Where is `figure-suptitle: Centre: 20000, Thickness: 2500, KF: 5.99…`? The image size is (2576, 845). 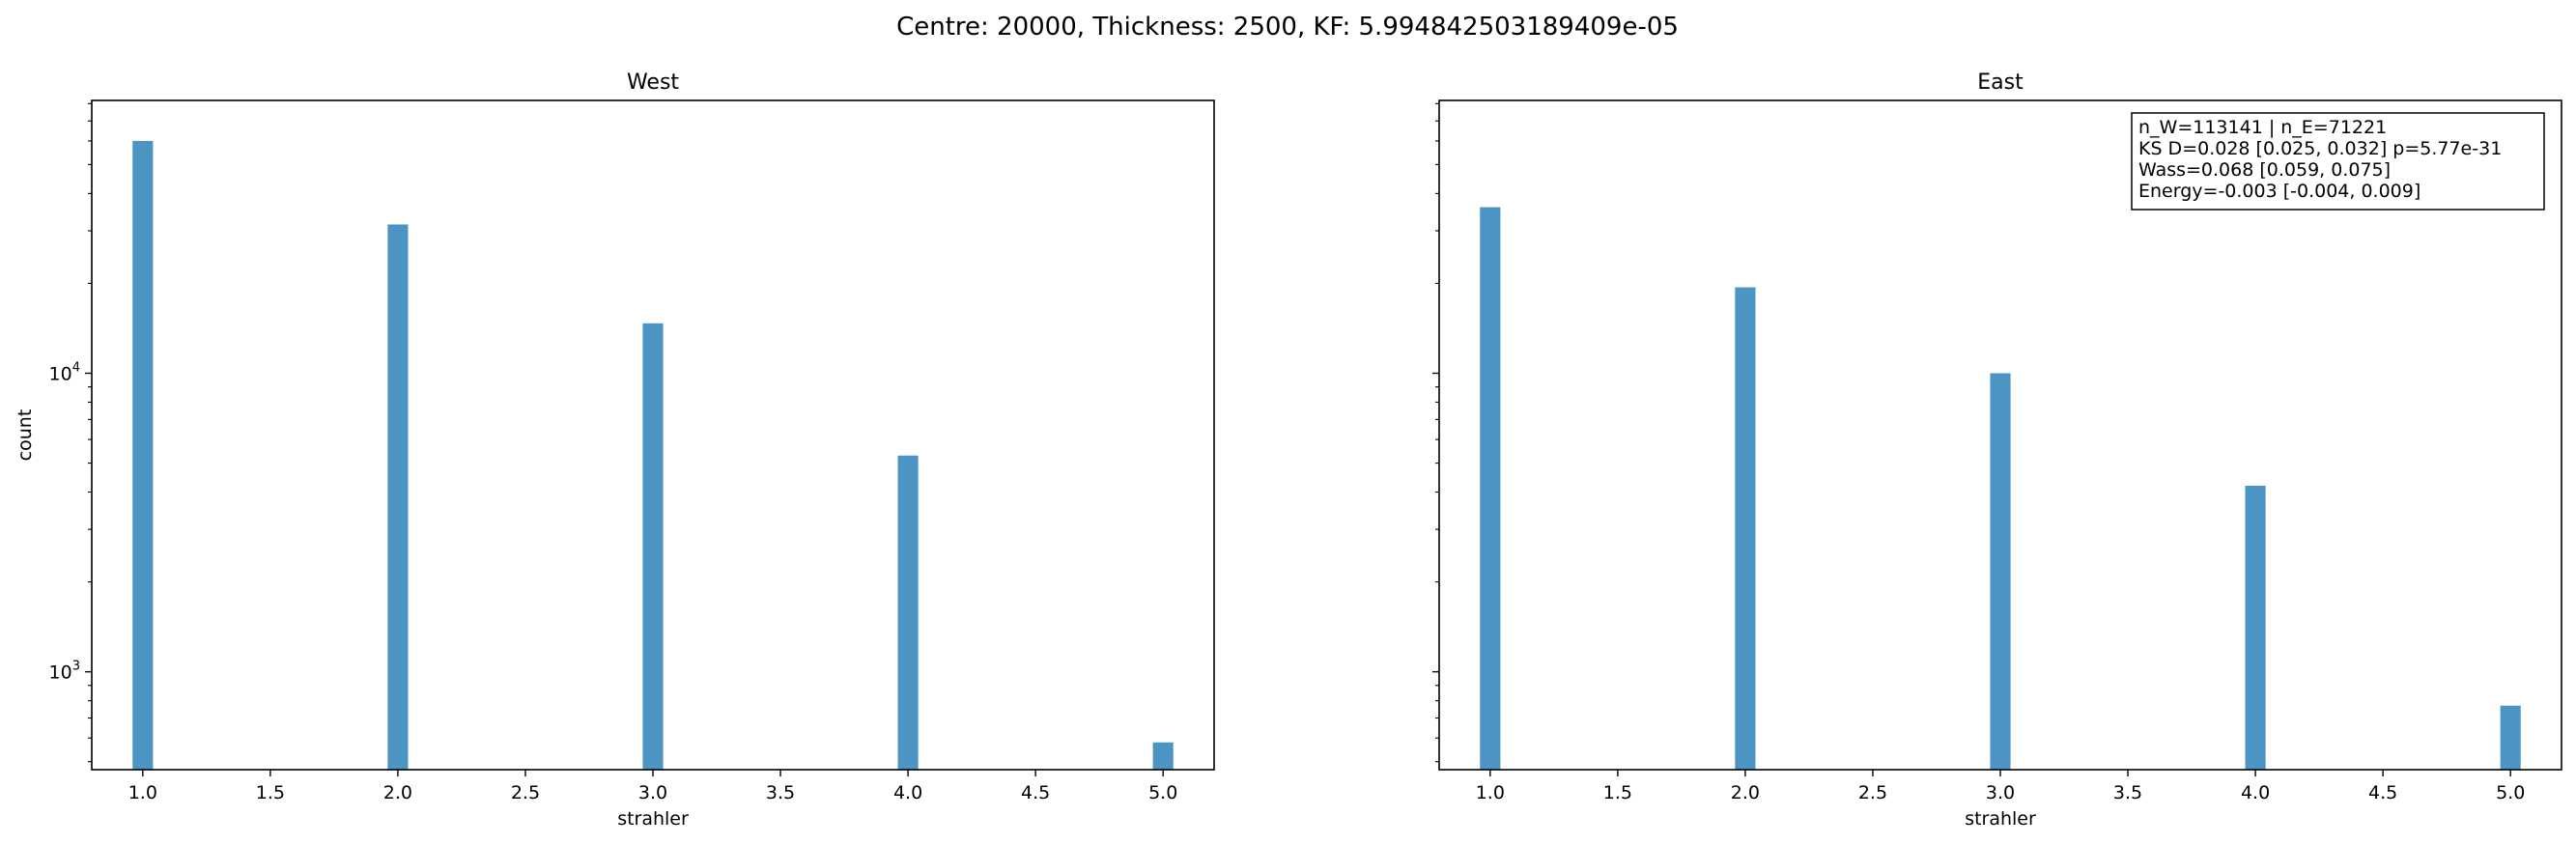
figure-suptitle: Centre: 20000, Thickness: 2500, KF: 5.99… is located at coordinates (1287, 27).